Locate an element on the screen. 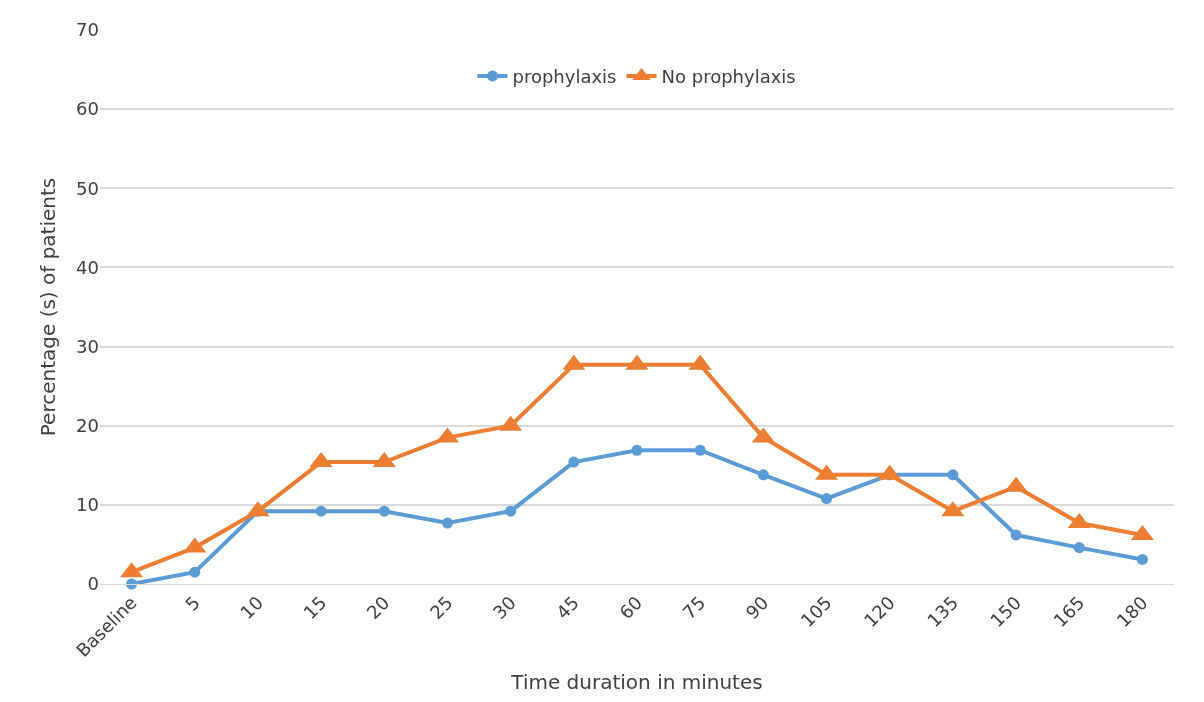 The width and height of the screenshot is (1204, 702). y-tick-label: 40 is located at coordinates (87, 267).